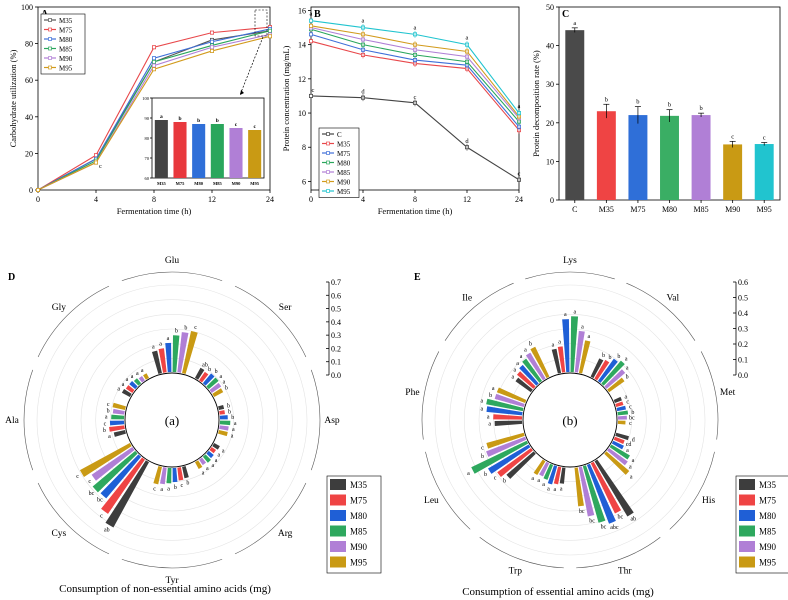  Describe the element at coordinates (574, 344) in the screenshot. I see `radial-bar-lys-m85` at that location.